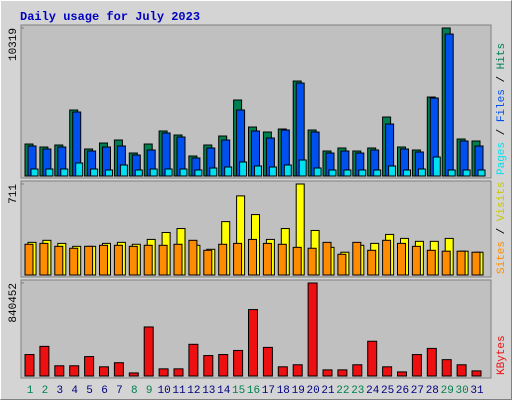  I want to click on x-tick-label: 10, so click(163, 391).